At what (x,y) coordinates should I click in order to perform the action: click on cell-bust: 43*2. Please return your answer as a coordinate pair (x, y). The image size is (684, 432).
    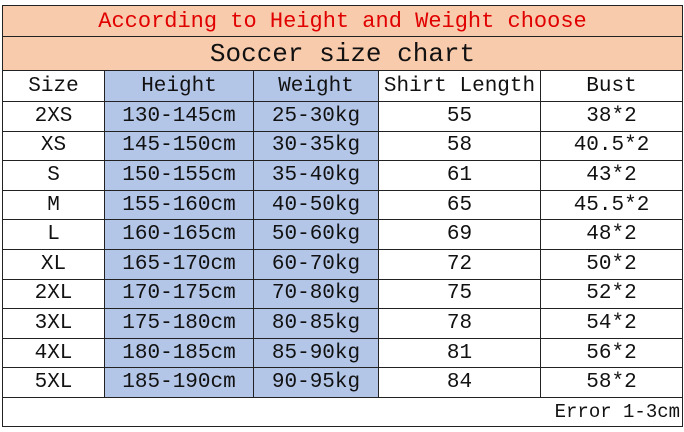
    Looking at the image, I should click on (611, 175).